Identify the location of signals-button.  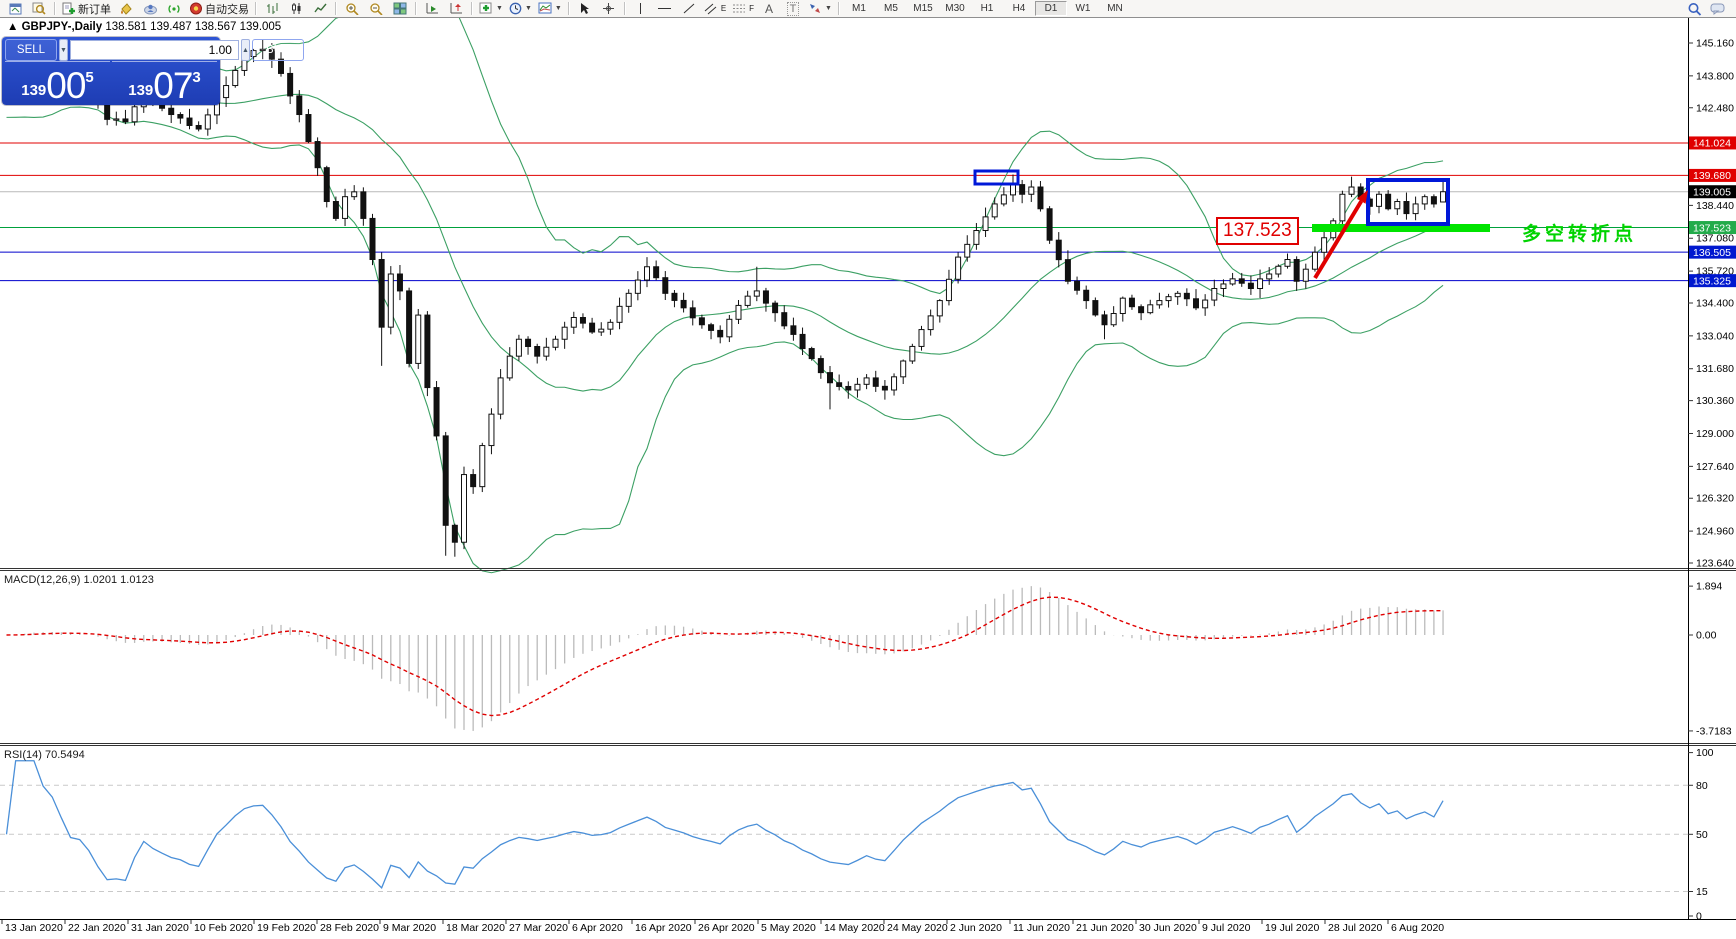
(174, 9).